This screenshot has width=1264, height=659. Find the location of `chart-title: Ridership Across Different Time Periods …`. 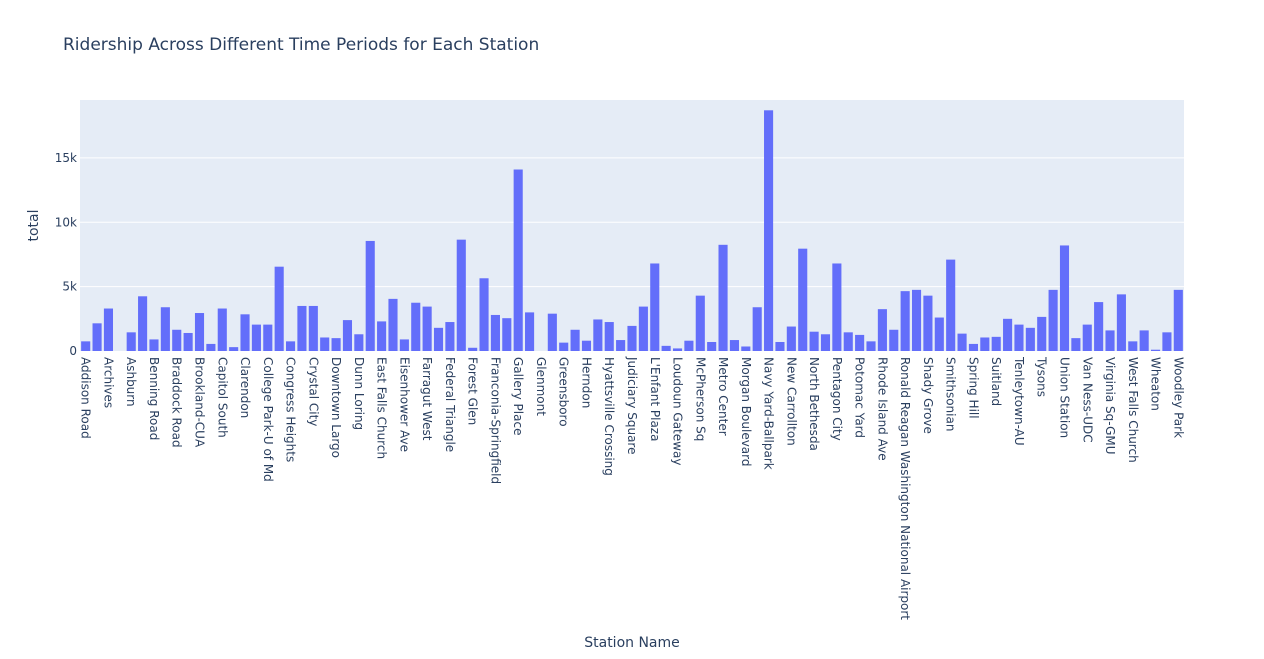

chart-title: Ridership Across Different Time Periods … is located at coordinates (301, 45).